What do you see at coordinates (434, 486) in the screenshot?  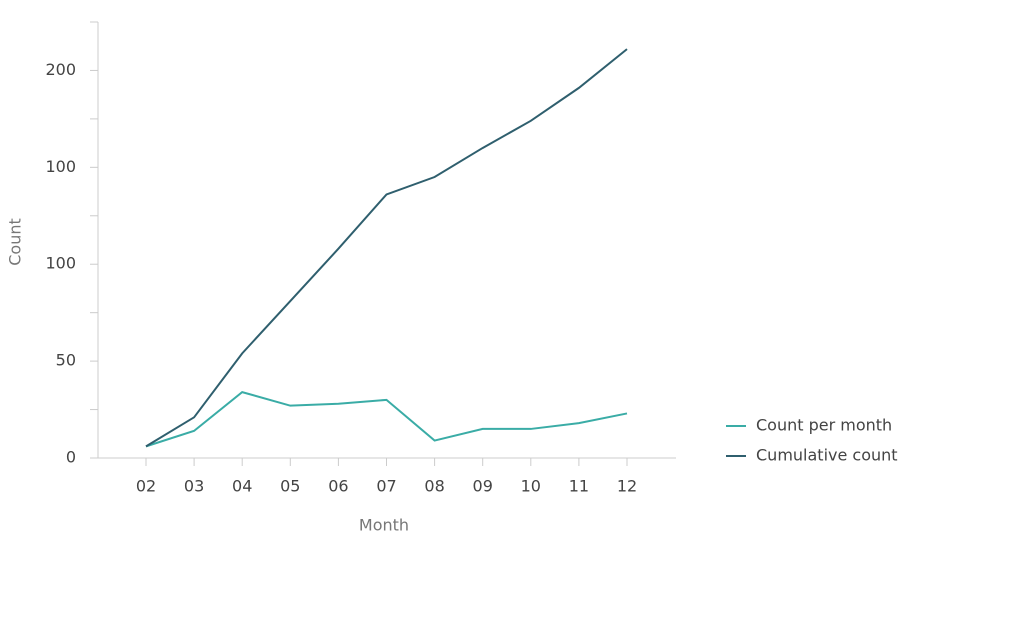 I see `x-tick-label: 08` at bounding box center [434, 486].